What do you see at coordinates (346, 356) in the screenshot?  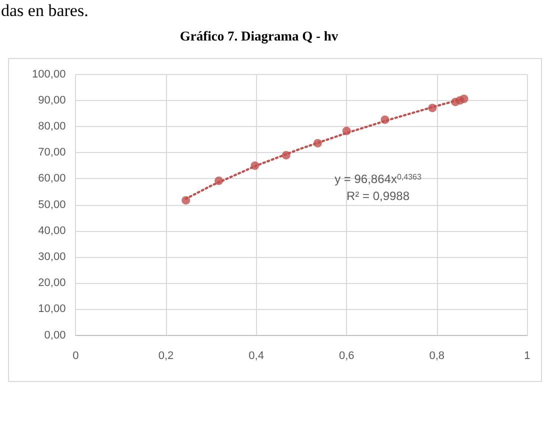 I see `x-tick-label: 0,6` at bounding box center [346, 356].